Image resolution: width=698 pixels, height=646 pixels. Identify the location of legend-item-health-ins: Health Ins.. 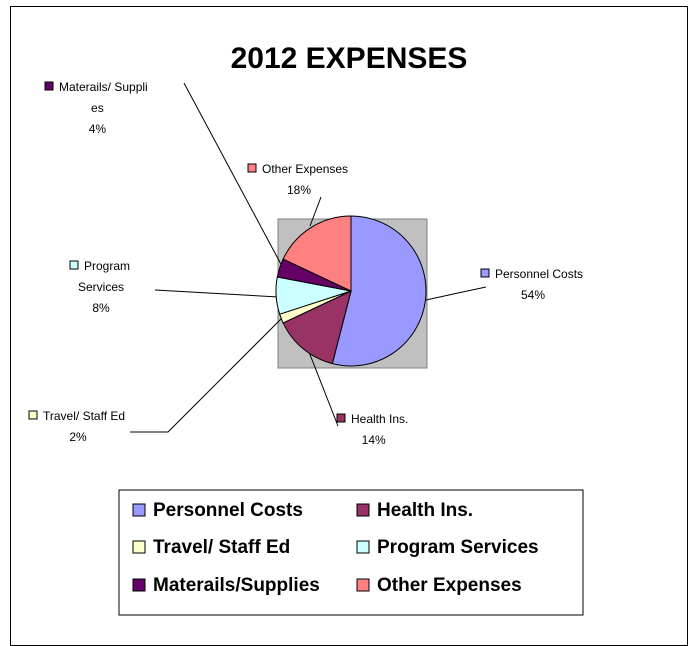
(414, 510).